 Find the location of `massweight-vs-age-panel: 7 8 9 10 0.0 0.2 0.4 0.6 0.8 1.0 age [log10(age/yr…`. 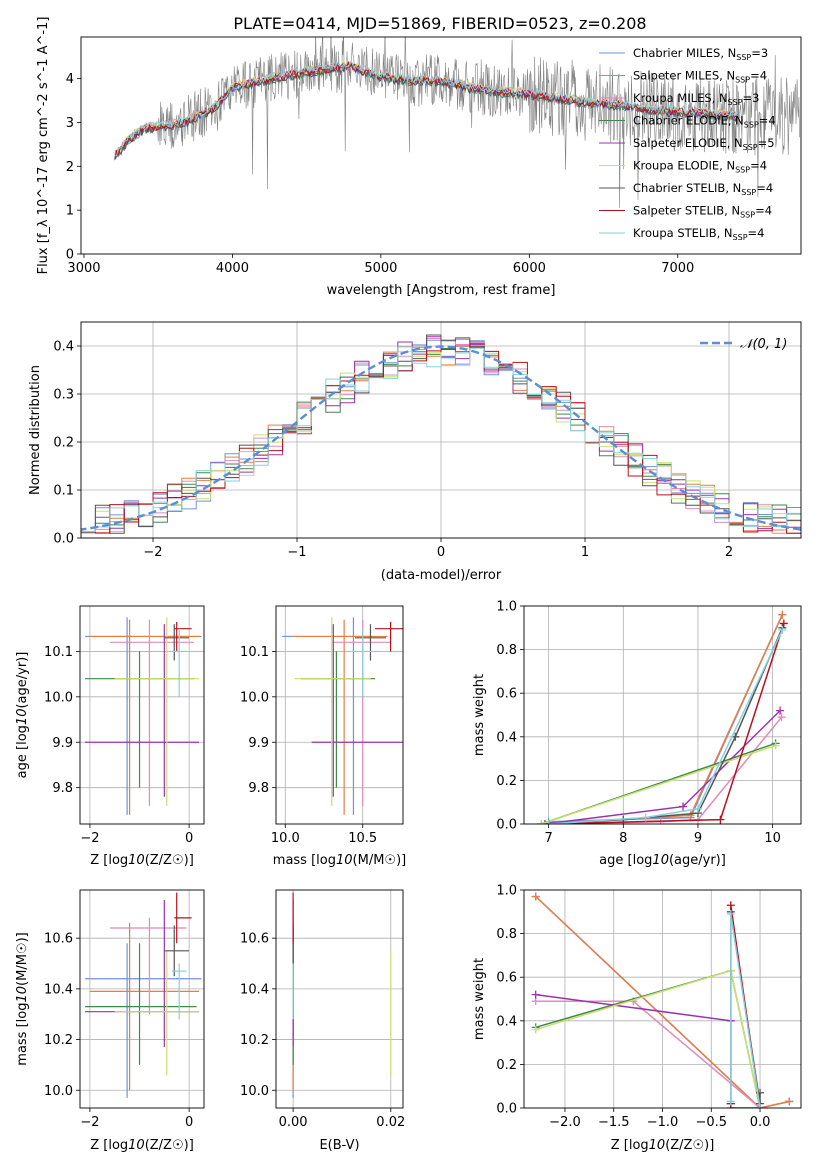

massweight-vs-age-panel: 7 8 9 10 0.0 0.2 0.4 0.6 0.8 1.0 age [log10(age/yr… is located at coordinates (637, 734).